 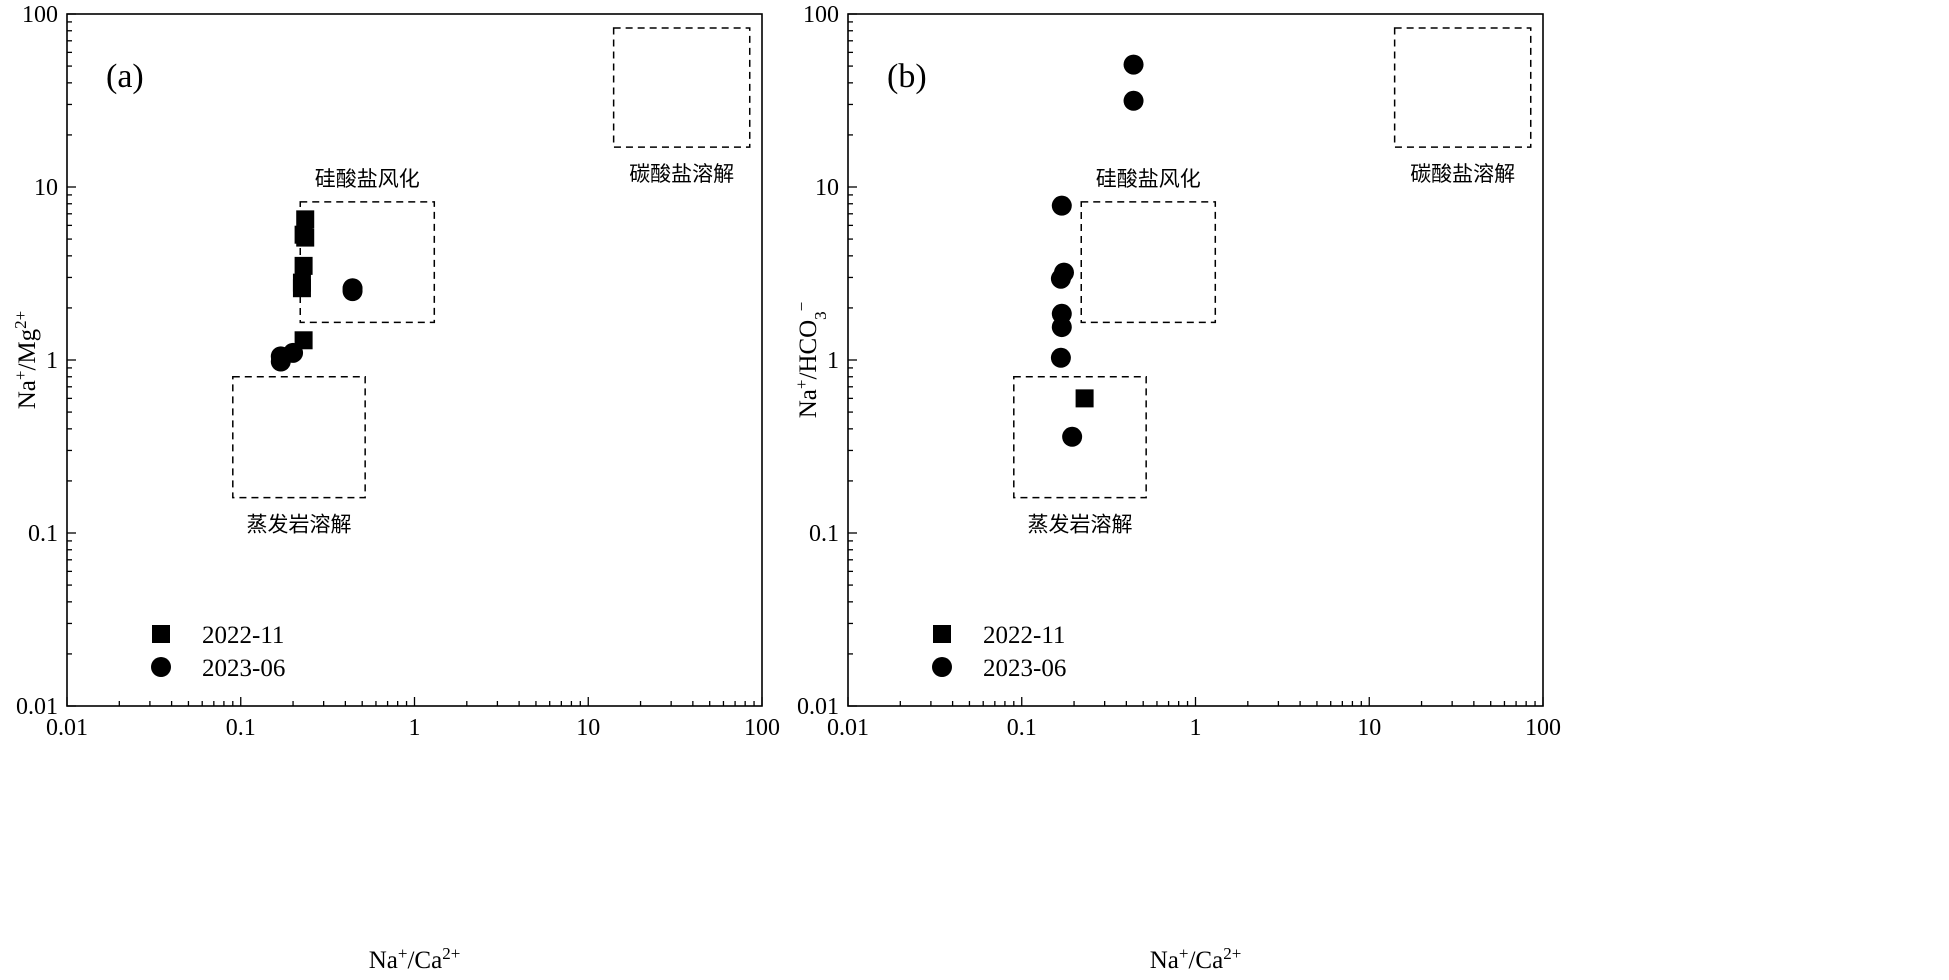 I want to click on y-axis-label: Na+/Mg2+, so click(x=26, y=360).